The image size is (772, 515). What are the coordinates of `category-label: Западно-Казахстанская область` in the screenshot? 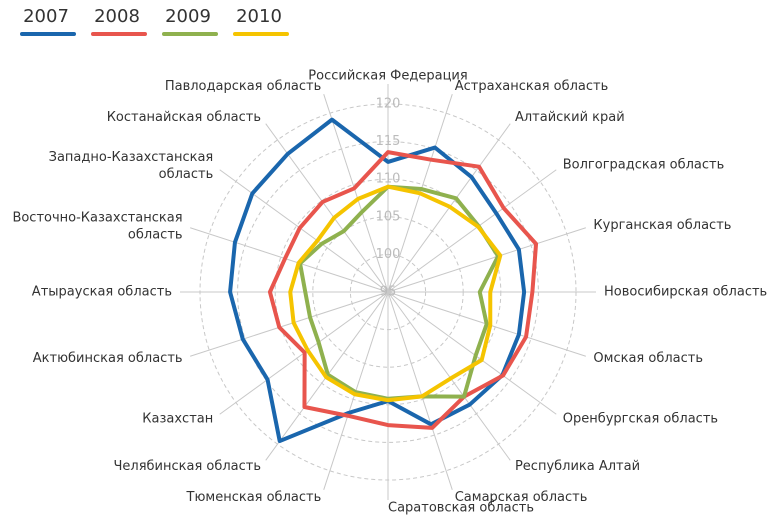 It's located at (131, 166).